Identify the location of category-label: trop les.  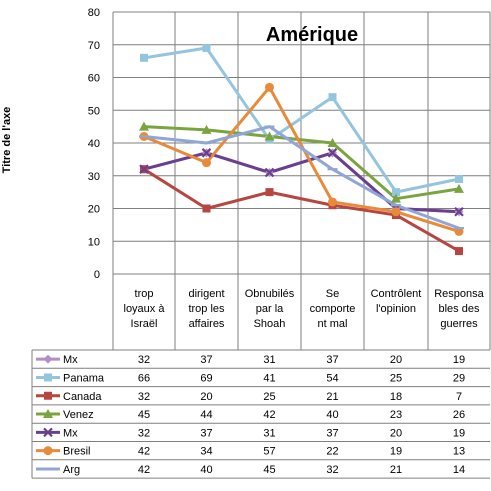
(206, 309).